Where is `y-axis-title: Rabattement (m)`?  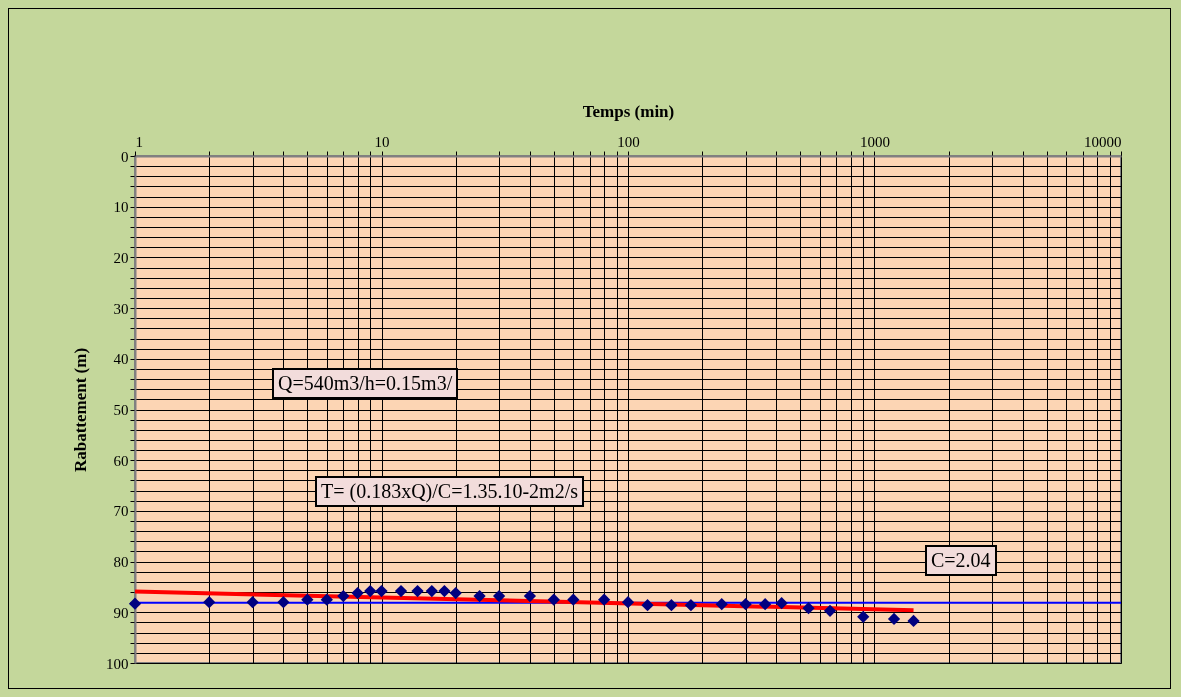
y-axis-title: Rabattement (m) is located at coordinates (80, 410).